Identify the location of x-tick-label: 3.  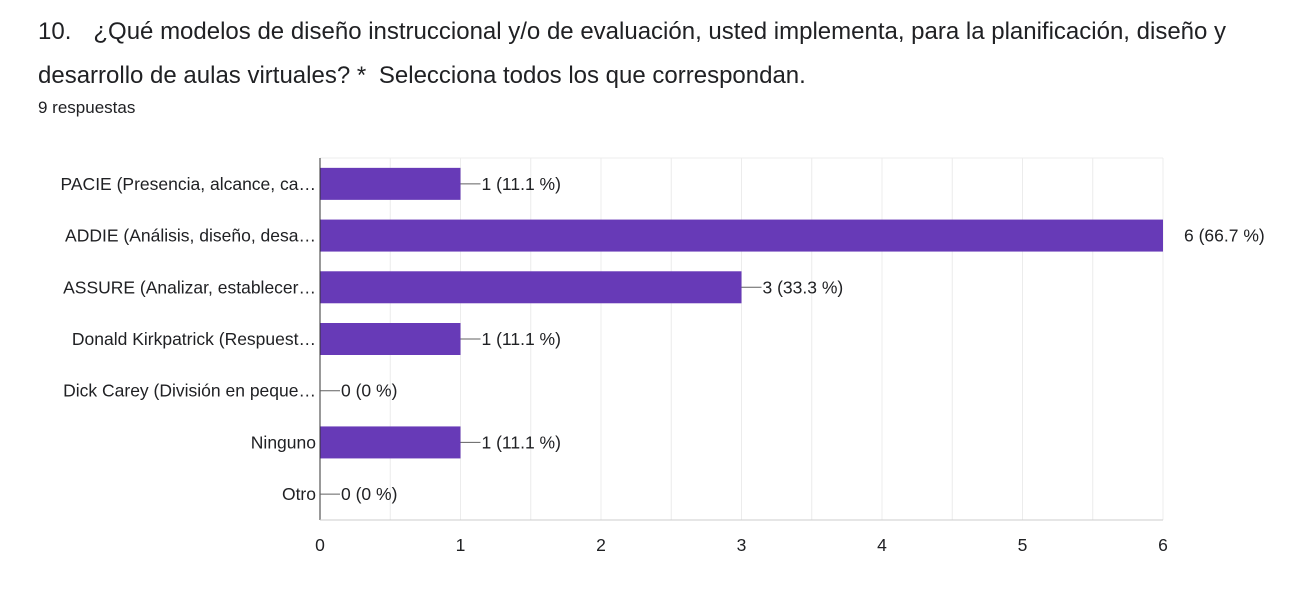
(742, 545).